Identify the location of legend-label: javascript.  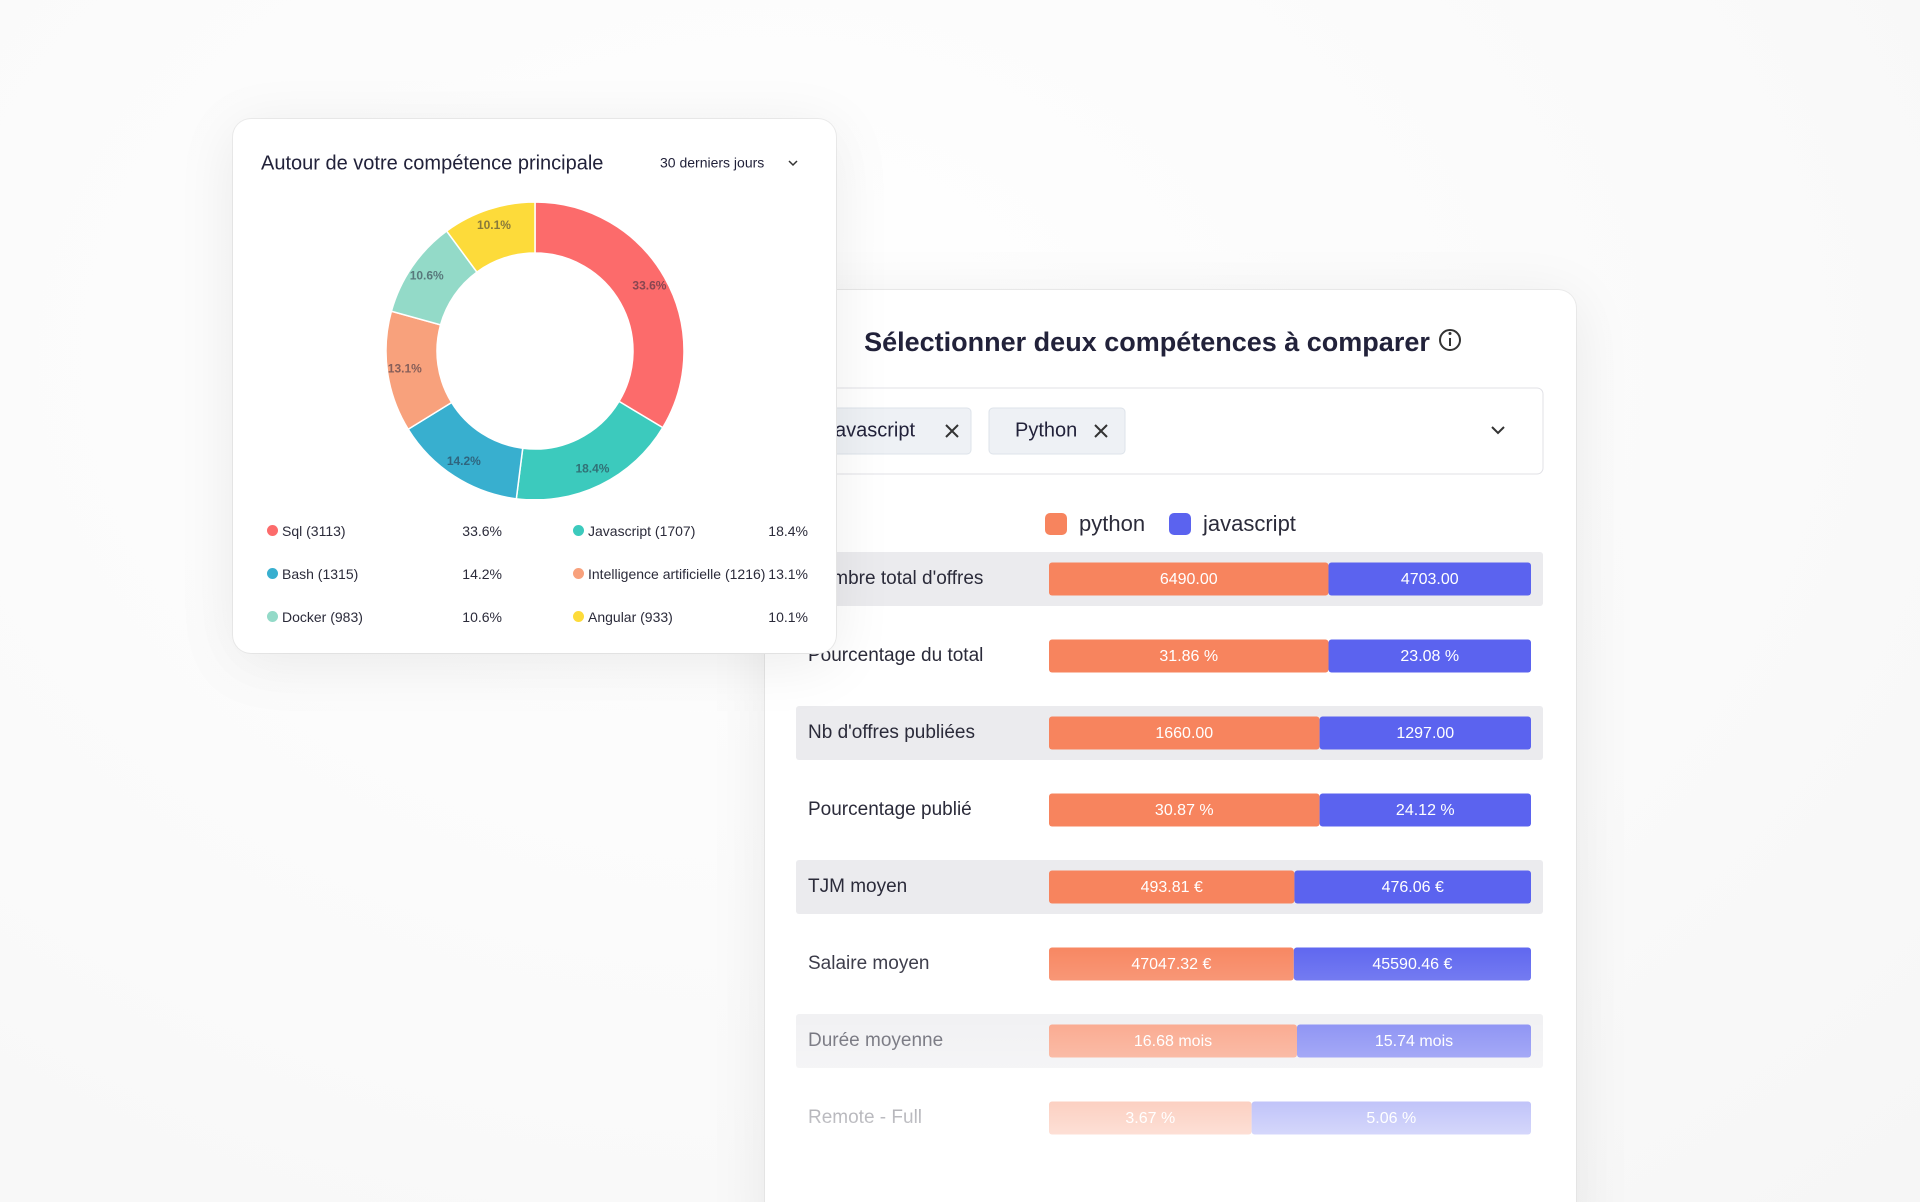
(1249, 523).